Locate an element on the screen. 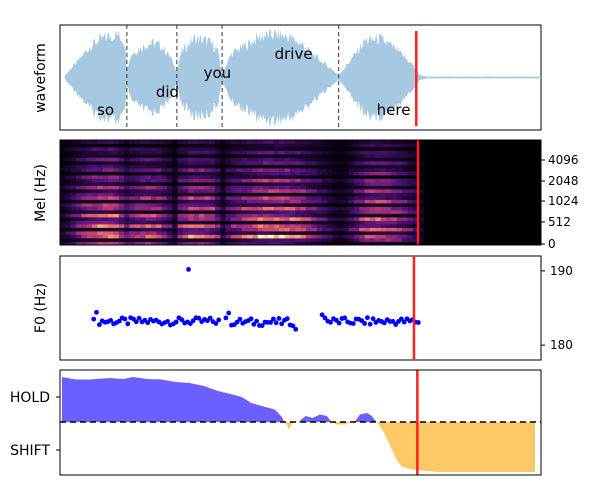 This screenshot has height=500, width=600. turn-tick-label: SHIFT is located at coordinates (30, 451).